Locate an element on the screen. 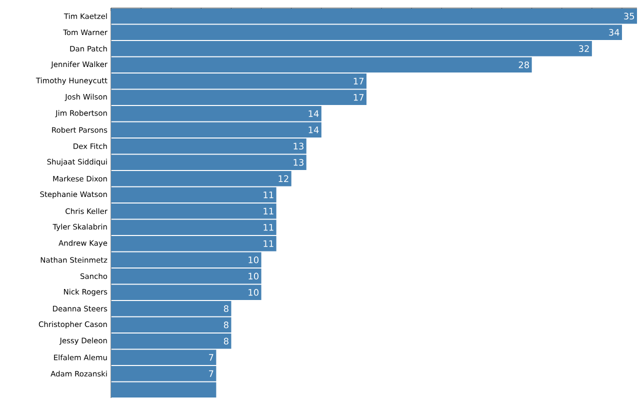  data-label: 34 is located at coordinates (614, 32).